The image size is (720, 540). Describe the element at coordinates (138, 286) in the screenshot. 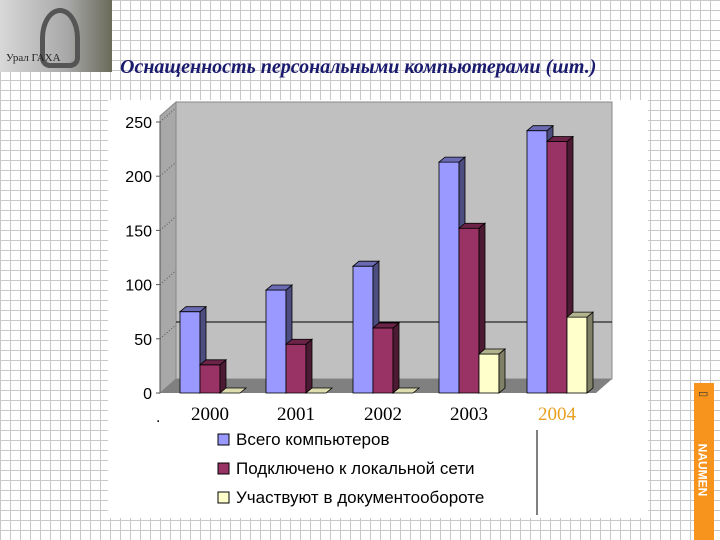

I see `y-tick-label: 100` at that location.